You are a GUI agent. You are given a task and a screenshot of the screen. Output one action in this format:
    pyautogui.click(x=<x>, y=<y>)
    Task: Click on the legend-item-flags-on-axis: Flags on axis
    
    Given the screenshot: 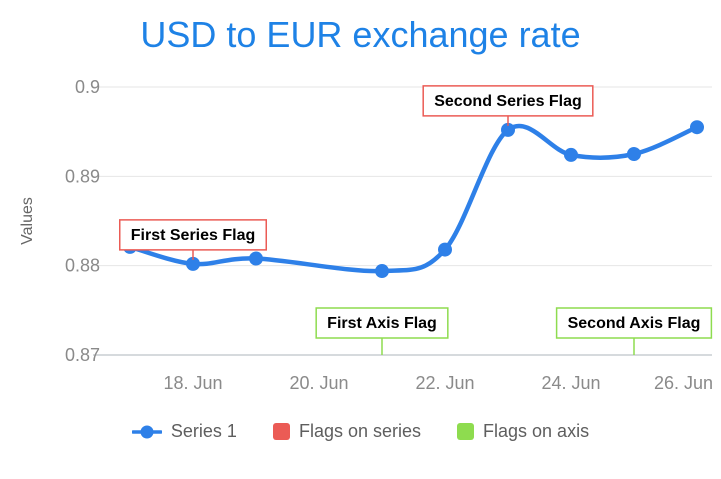 What is the action you would take?
    pyautogui.click(x=523, y=431)
    